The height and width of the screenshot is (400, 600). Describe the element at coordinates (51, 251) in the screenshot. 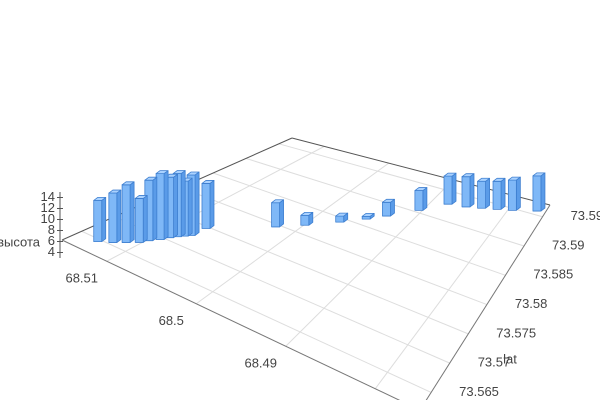

I see `z-tick-label: 4` at that location.